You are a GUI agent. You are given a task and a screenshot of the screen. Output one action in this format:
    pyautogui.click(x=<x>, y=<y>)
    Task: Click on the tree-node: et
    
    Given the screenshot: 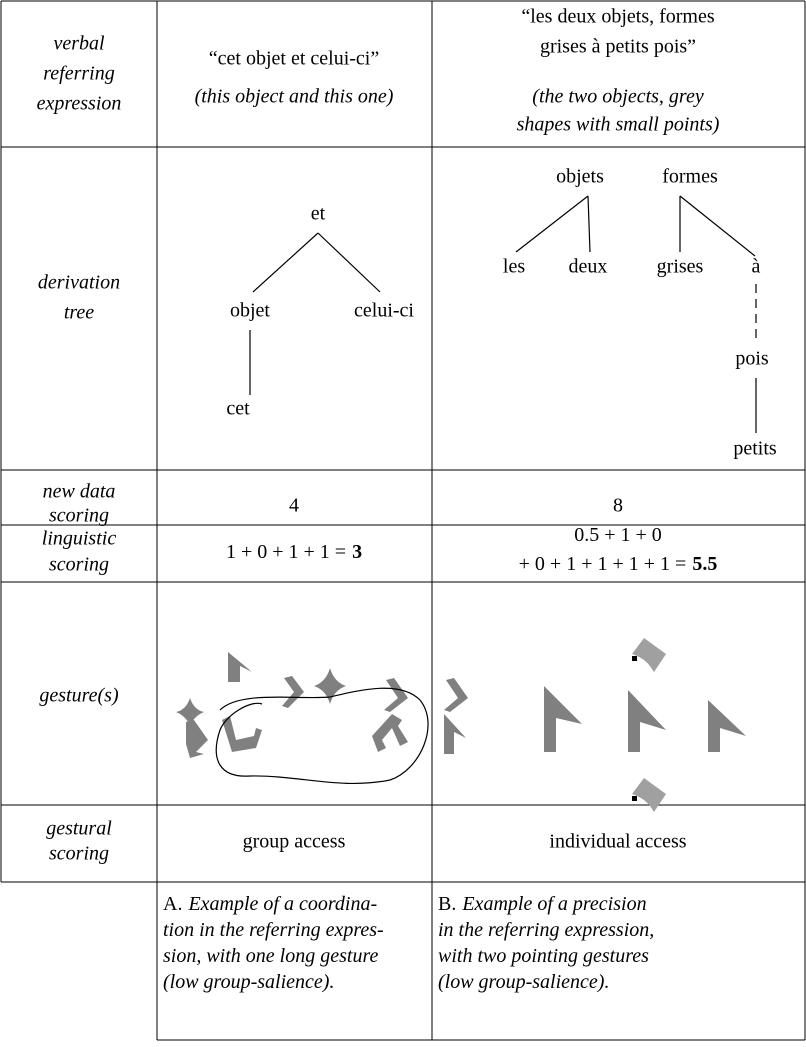 What is the action you would take?
    pyautogui.click(x=318, y=214)
    